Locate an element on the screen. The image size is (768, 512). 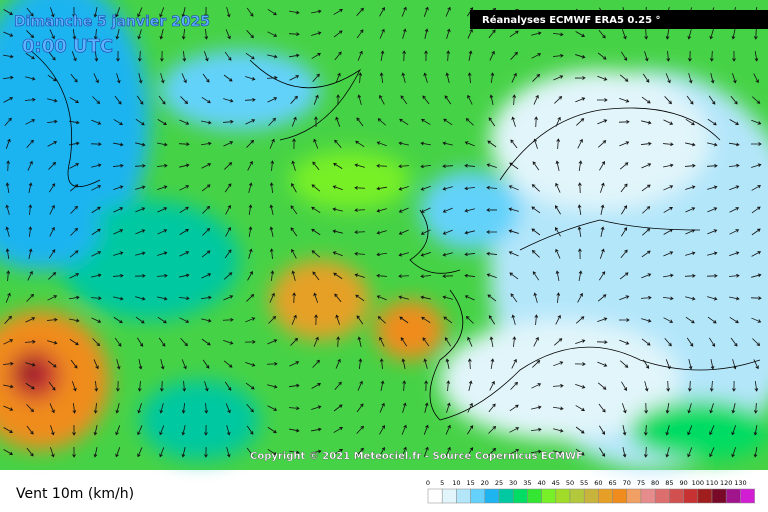
legend-label: 60 is located at coordinates (598, 483).